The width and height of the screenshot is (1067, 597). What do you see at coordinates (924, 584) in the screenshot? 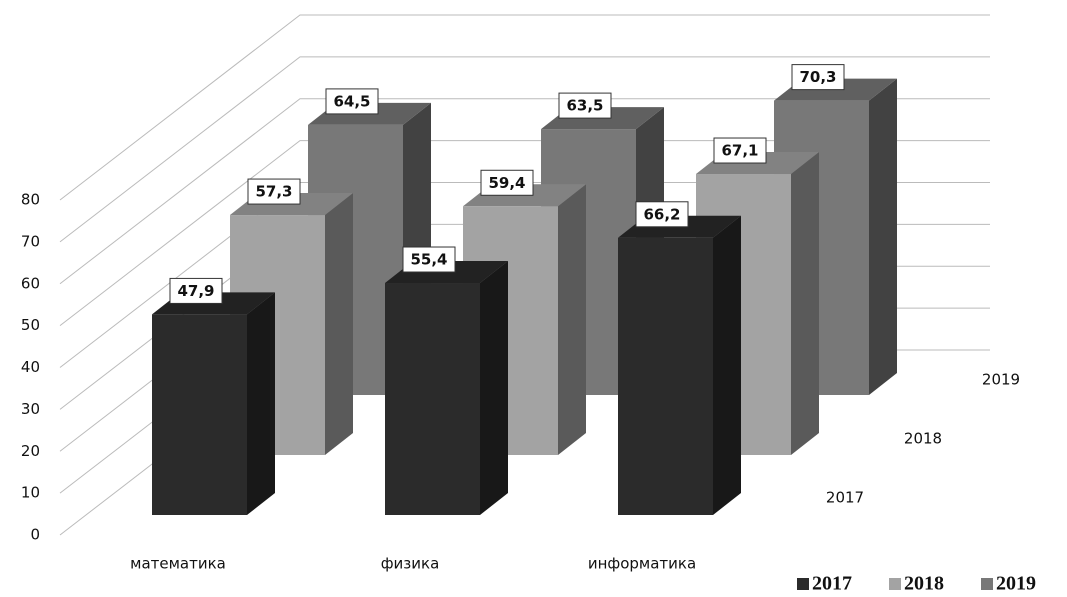
I see `legend-label: 2018` at bounding box center [924, 584].